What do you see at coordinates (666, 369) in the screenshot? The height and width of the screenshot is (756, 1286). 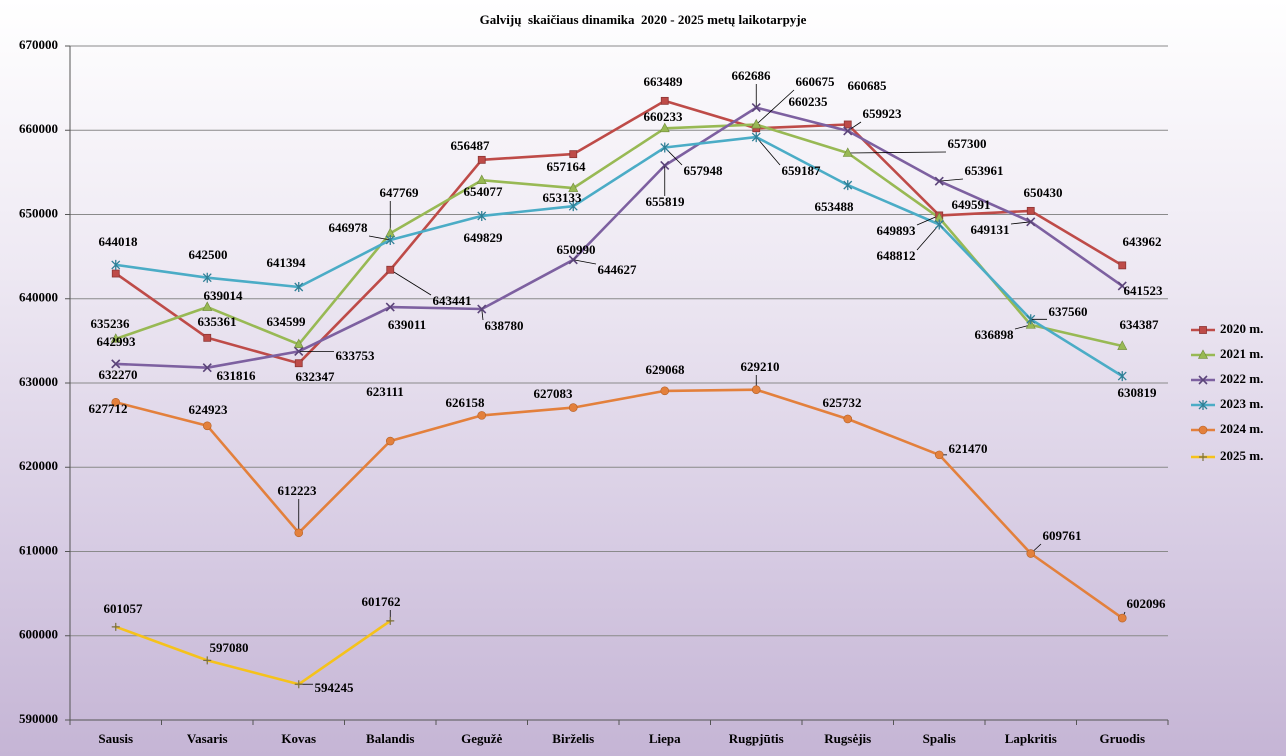 I see `data-label: 629068` at bounding box center [666, 369].